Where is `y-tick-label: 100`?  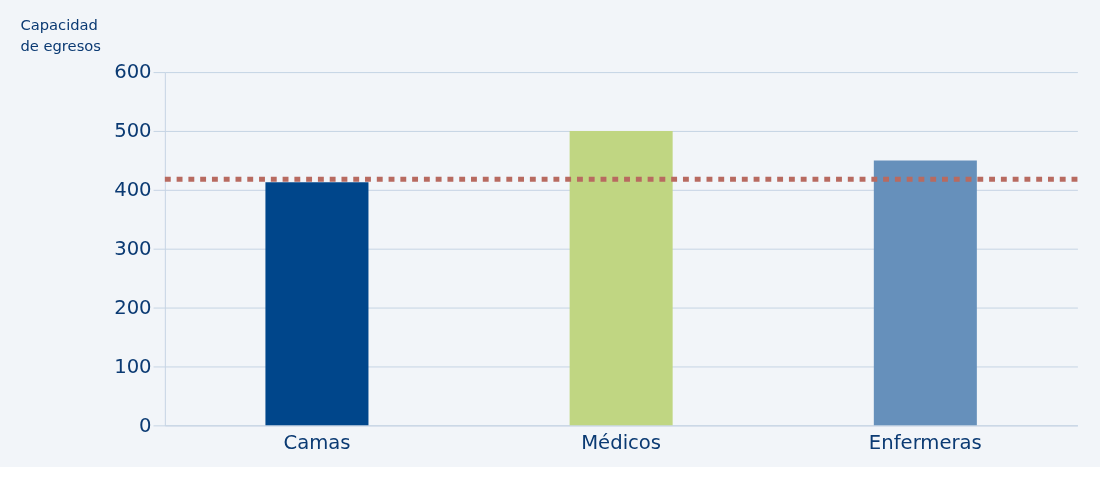
y-tick-label: 100 is located at coordinates (133, 366).